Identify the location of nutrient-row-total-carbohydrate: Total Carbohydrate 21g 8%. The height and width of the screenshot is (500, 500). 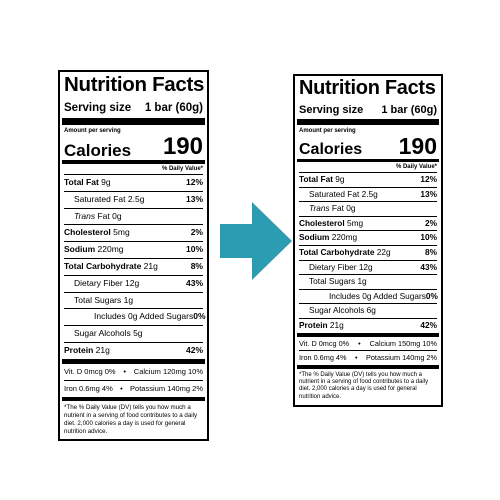
(133, 266).